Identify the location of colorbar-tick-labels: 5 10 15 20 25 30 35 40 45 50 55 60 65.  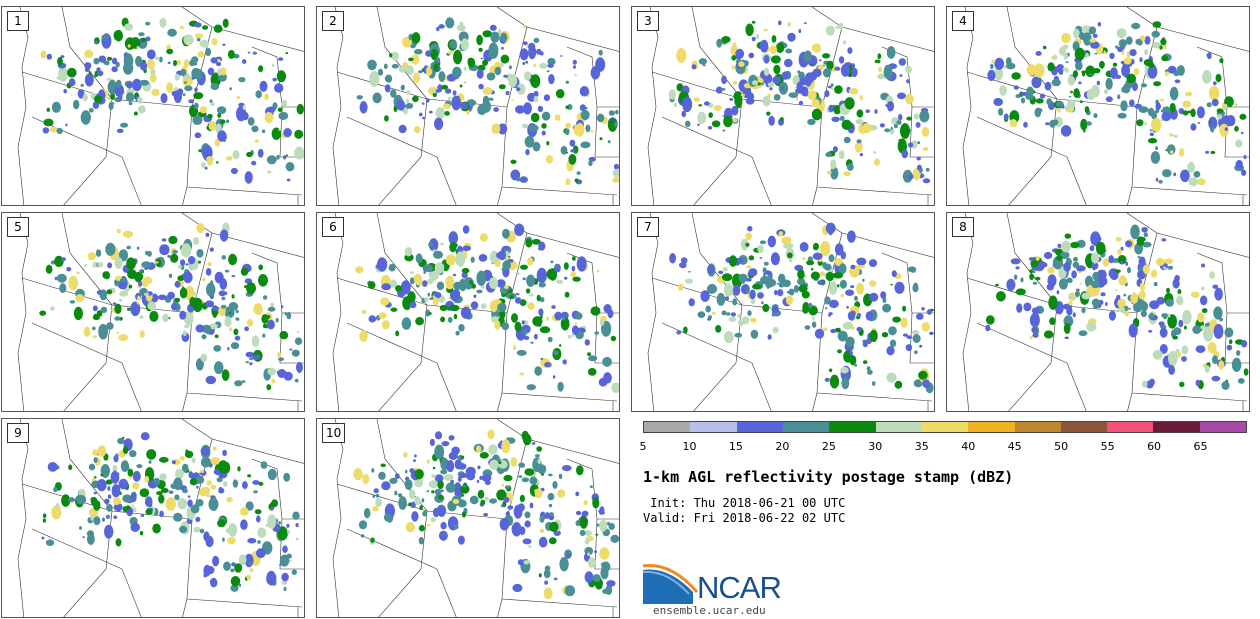
(943, 447).